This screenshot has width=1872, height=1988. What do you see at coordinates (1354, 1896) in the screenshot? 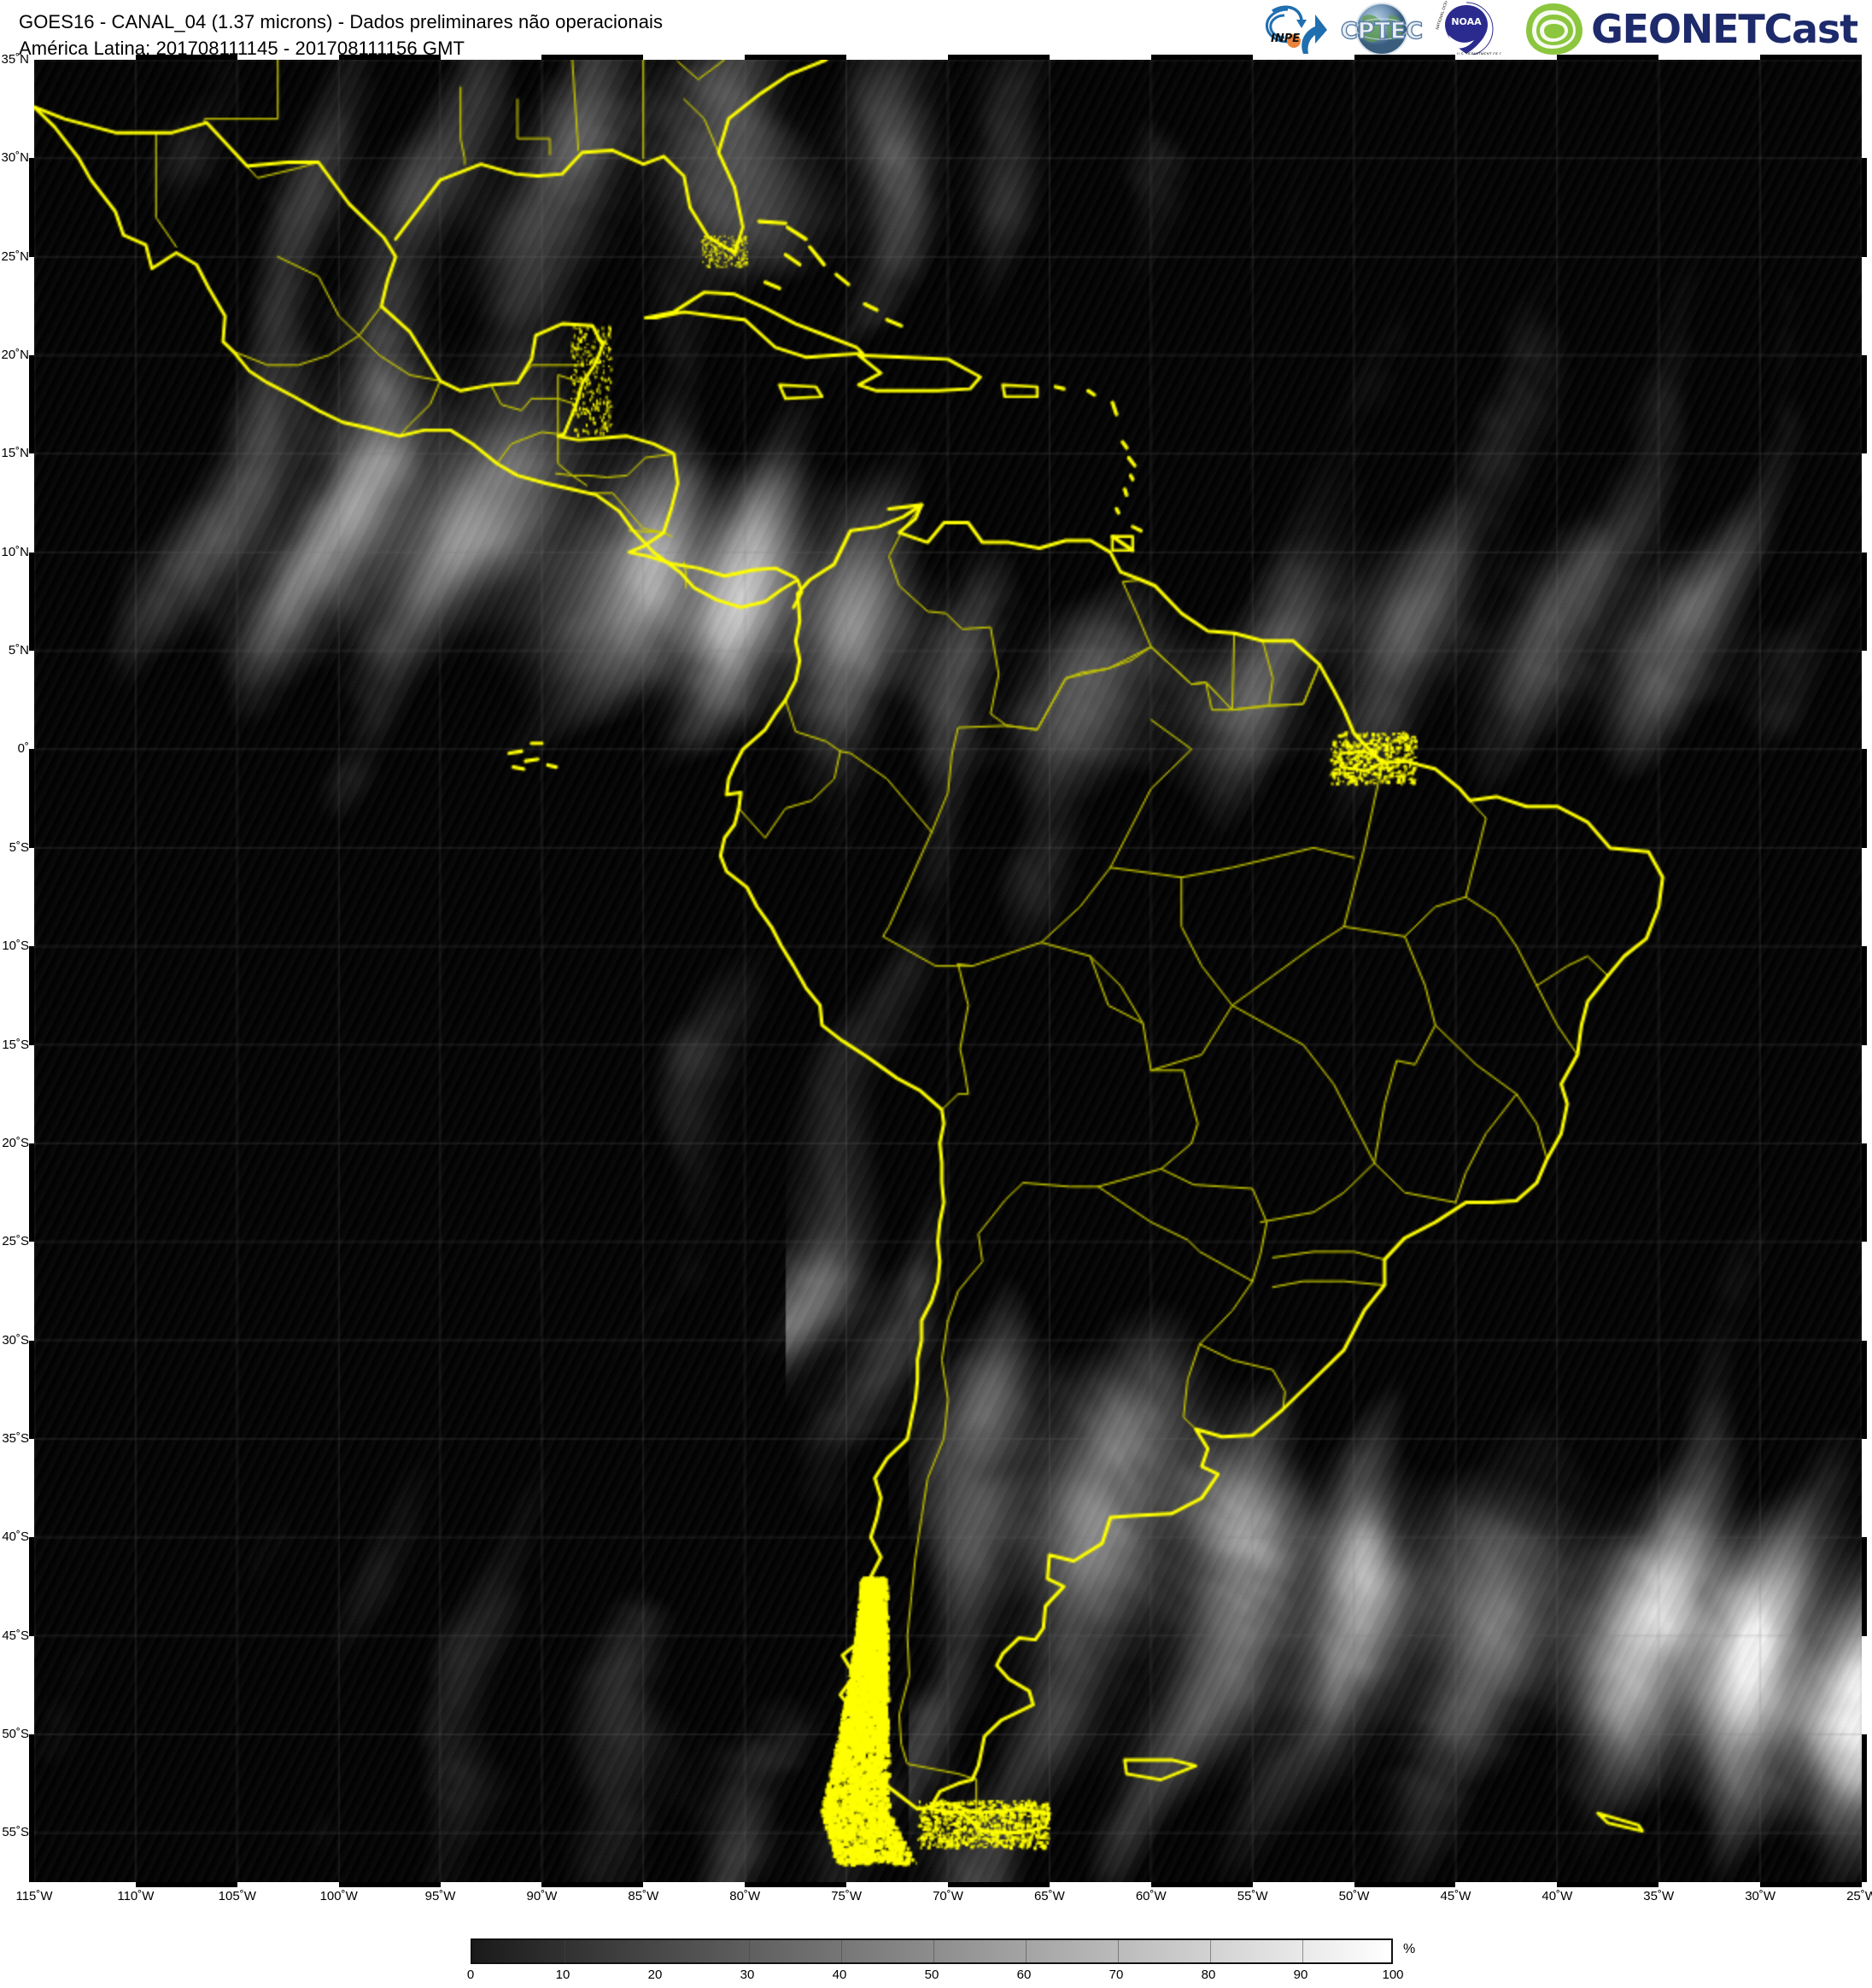
I see `x-tick-label: 50˚W` at bounding box center [1354, 1896].